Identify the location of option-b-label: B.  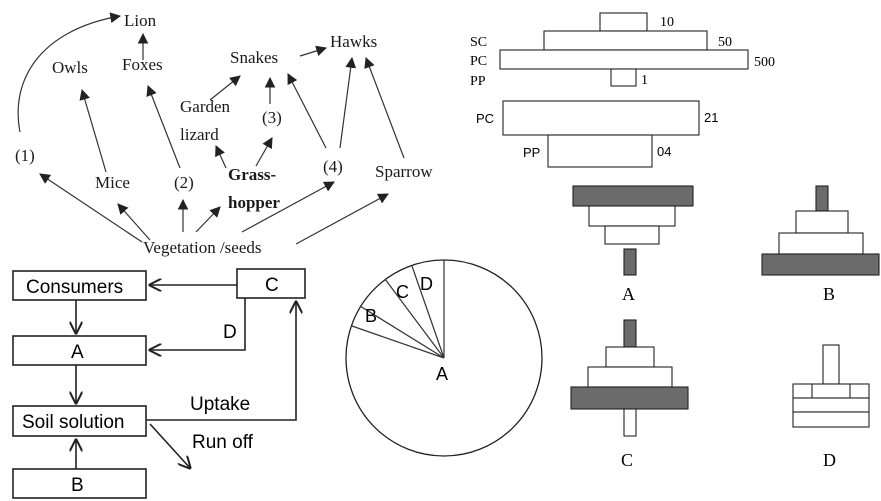
(829, 294).